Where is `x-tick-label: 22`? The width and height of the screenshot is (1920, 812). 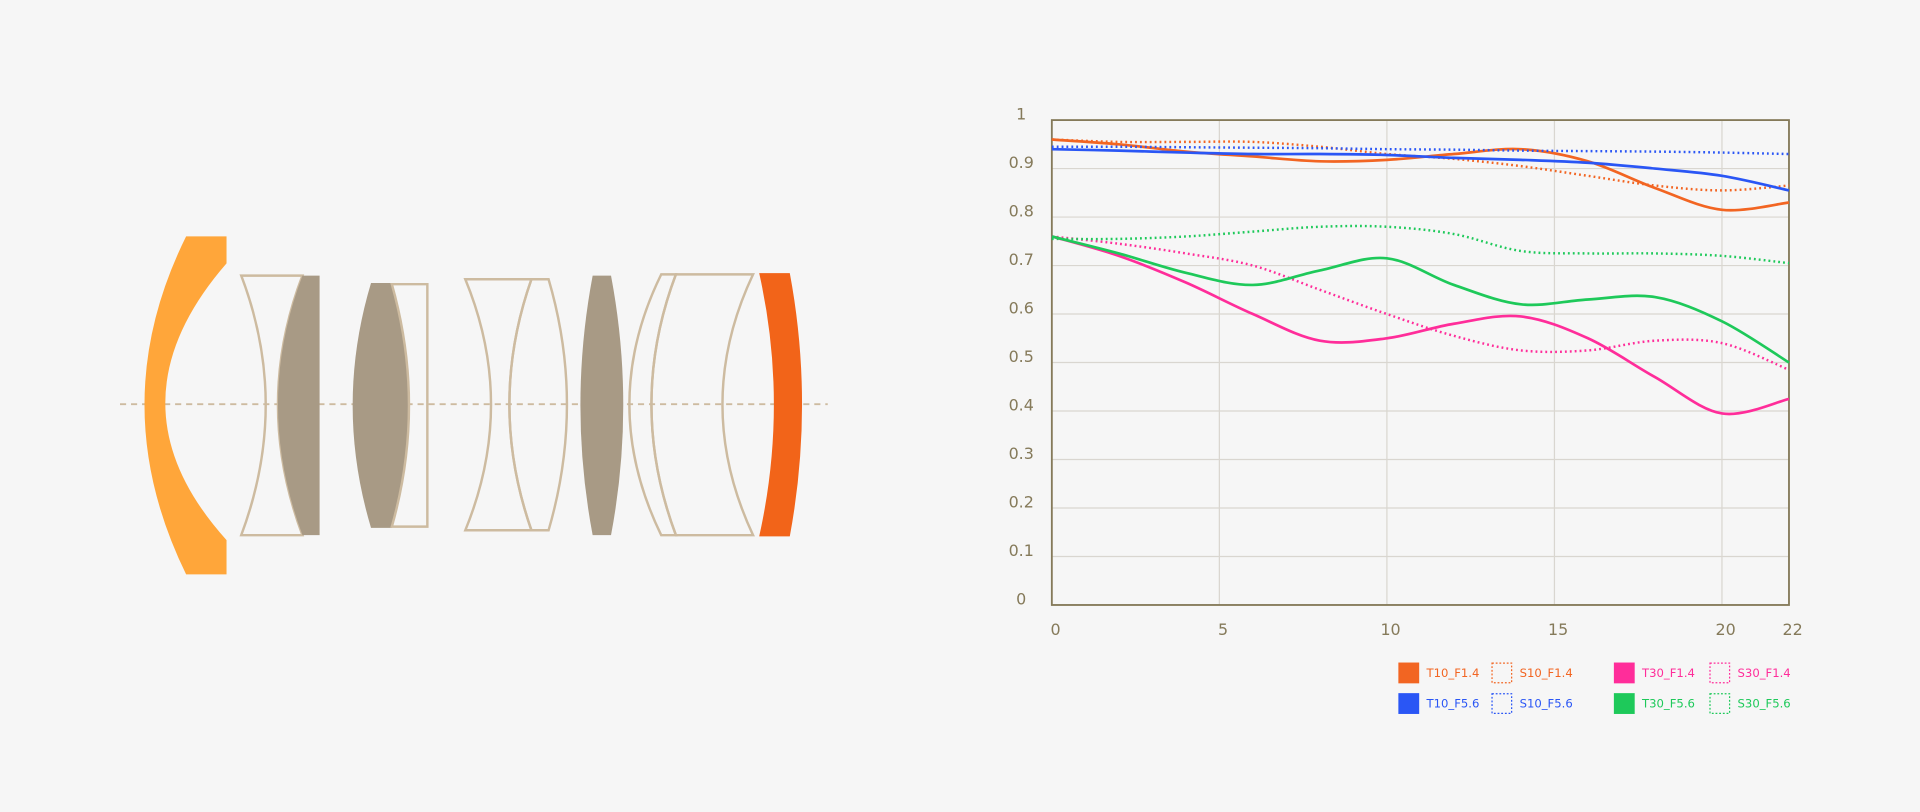
x-tick-label: 22 is located at coordinates (1793, 629).